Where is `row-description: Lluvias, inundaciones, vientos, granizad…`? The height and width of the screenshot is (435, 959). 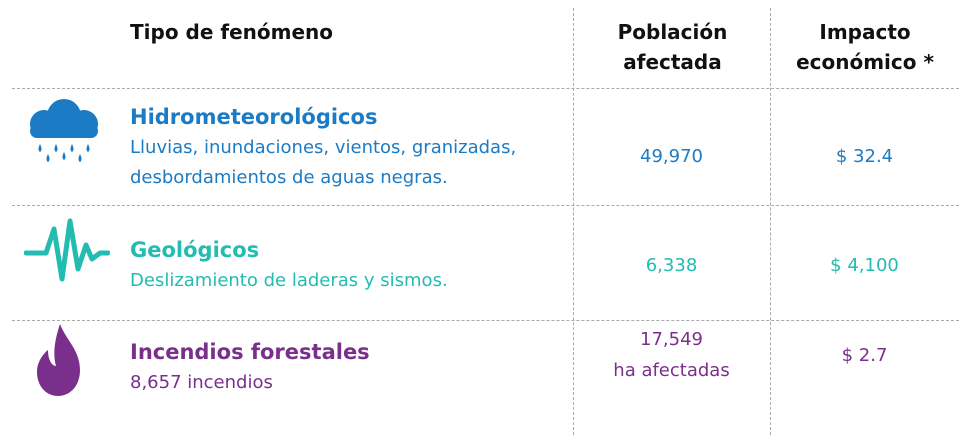 row-description: Lluvias, inundaciones, vientos, granizad… is located at coordinates (323, 162).